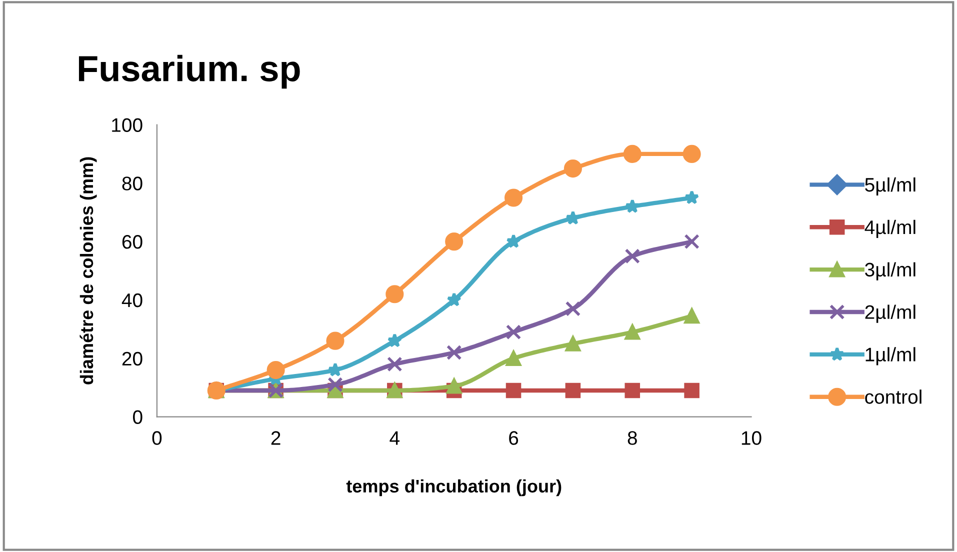 The width and height of the screenshot is (957, 552). I want to click on legend-label: control, so click(893, 397).